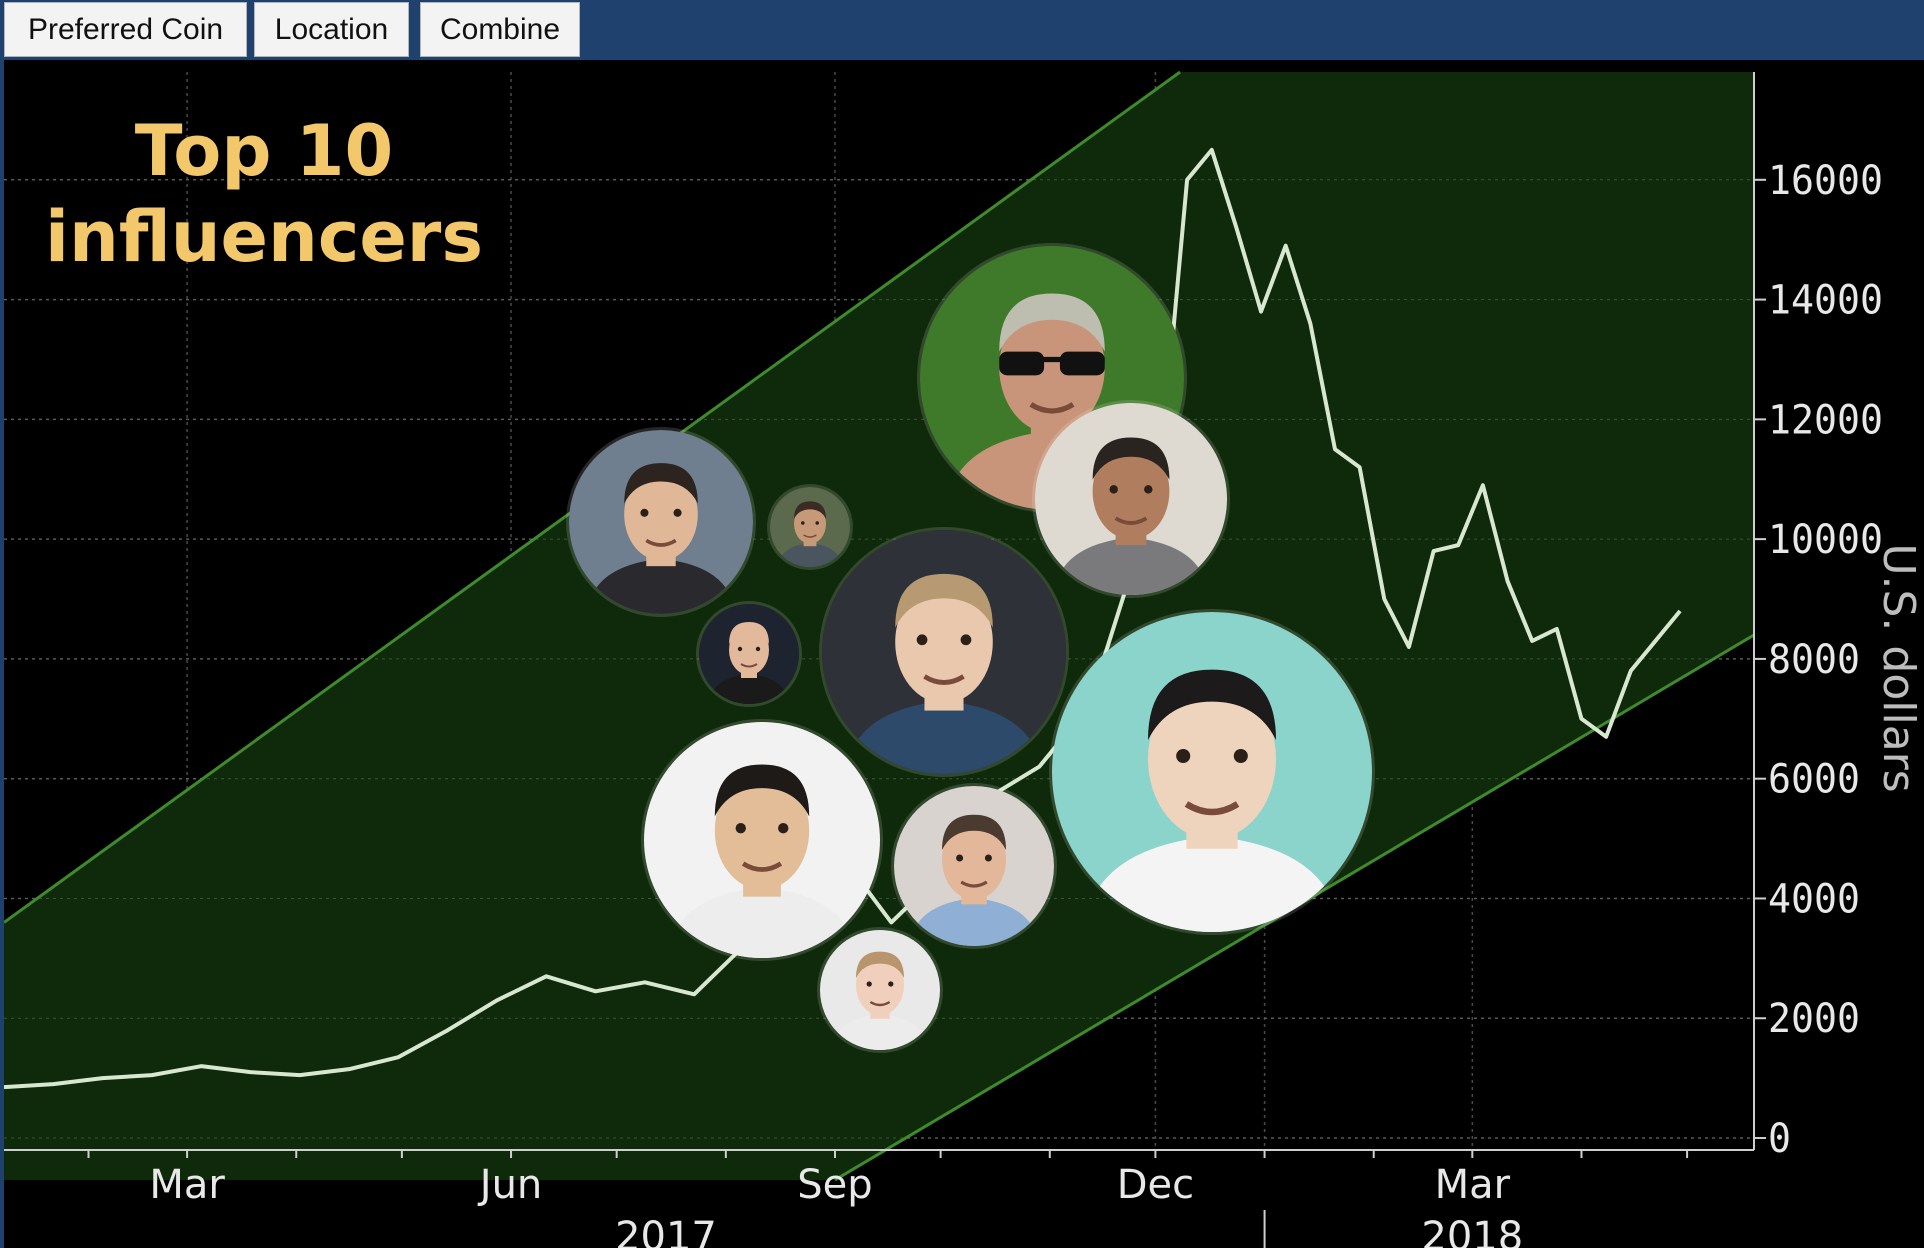 Image resolution: width=1924 pixels, height=1248 pixels. What do you see at coordinates (1814, 660) in the screenshot?
I see `y-tick-label: 8000` at bounding box center [1814, 660].